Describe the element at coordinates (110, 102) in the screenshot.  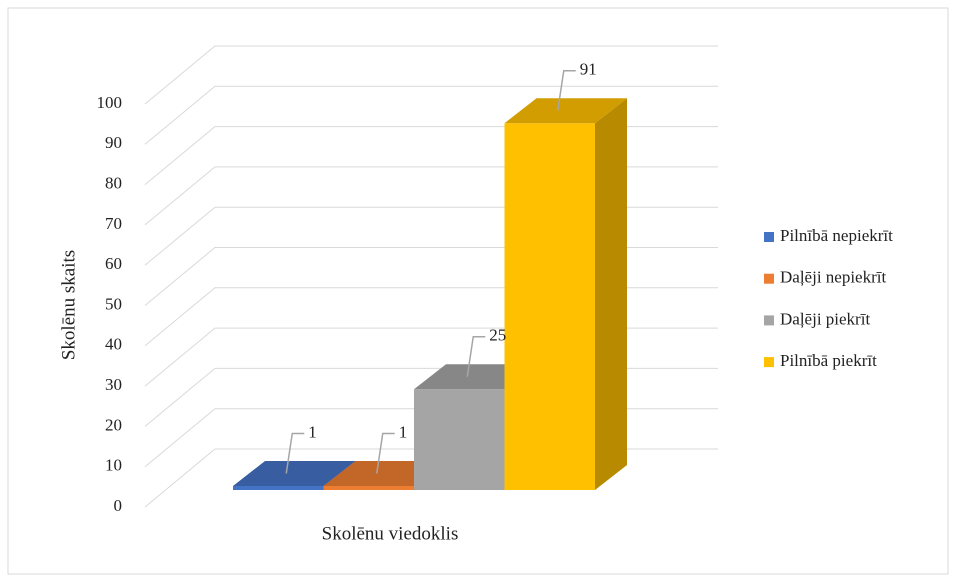
I see `y-tick-label: 100` at that location.